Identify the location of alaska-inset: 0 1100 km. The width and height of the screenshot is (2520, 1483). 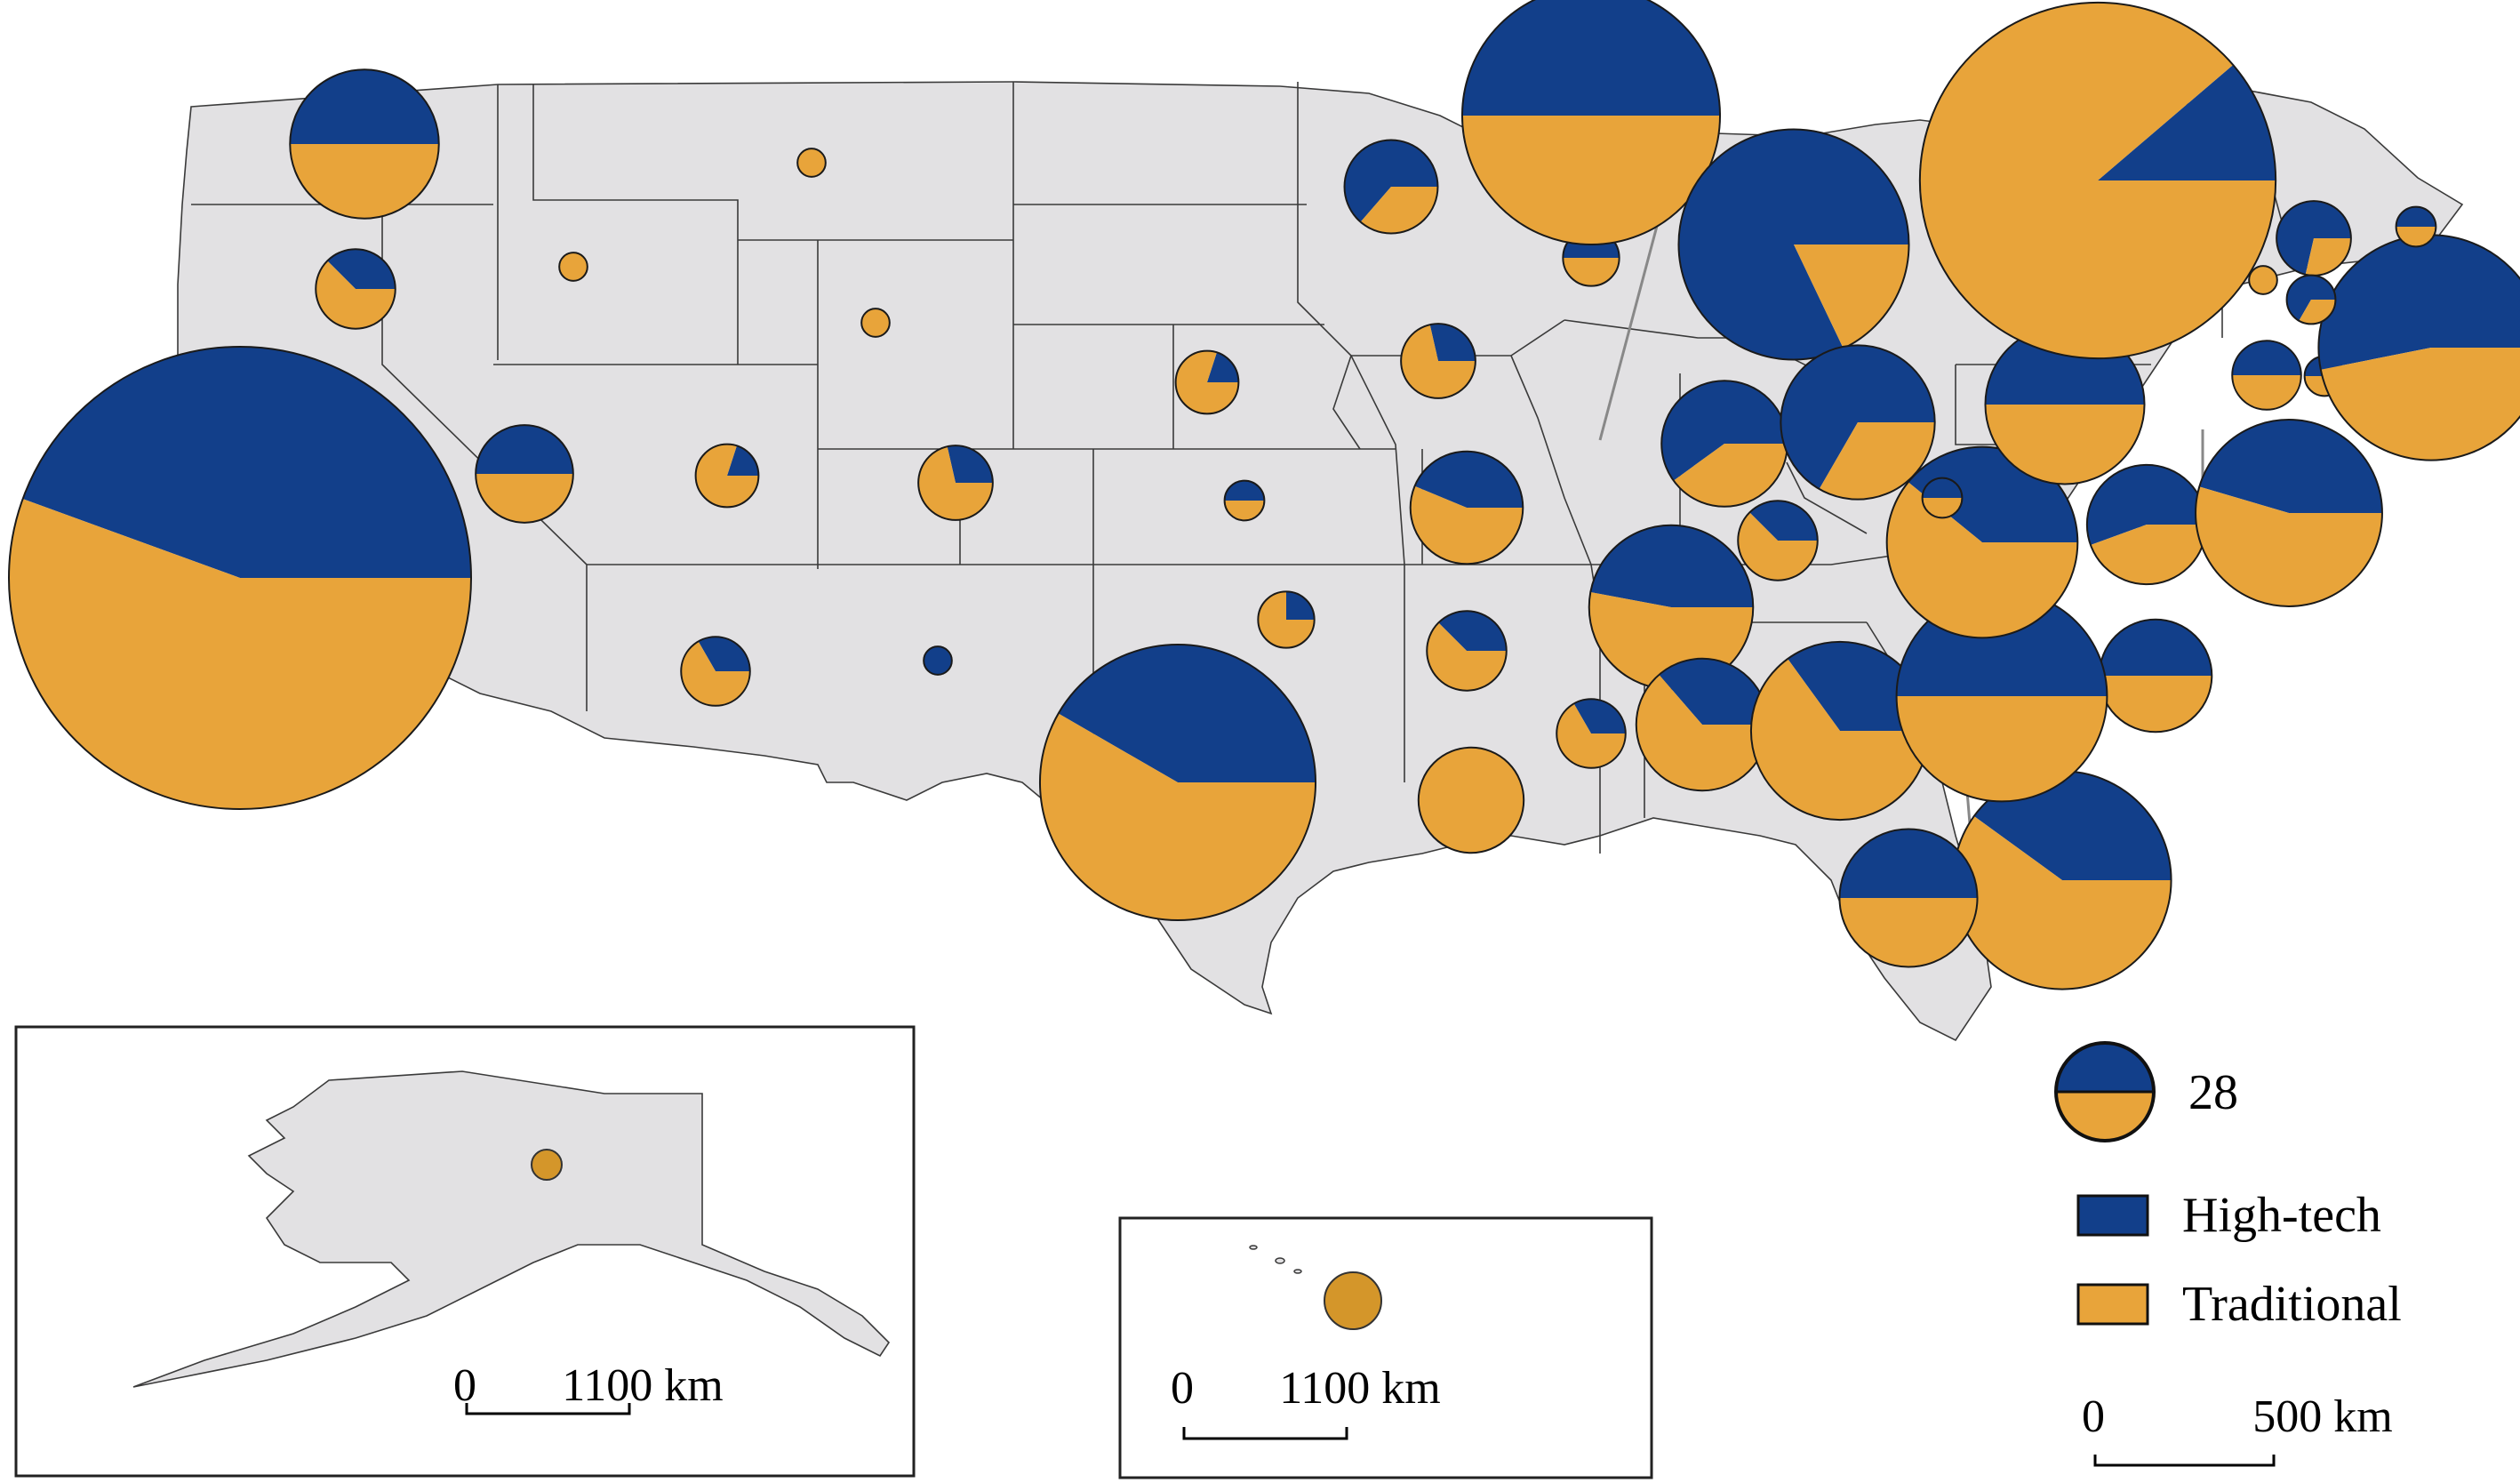
(465, 1251).